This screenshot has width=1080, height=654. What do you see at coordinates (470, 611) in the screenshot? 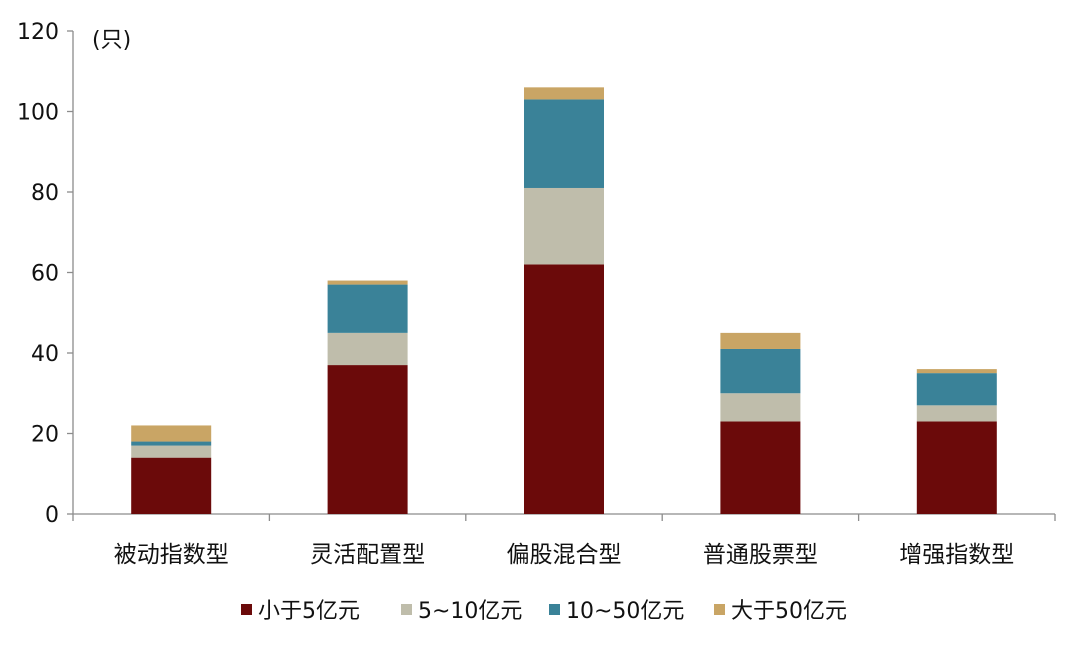
I see `legend-label: 5~10亿元` at bounding box center [470, 611].